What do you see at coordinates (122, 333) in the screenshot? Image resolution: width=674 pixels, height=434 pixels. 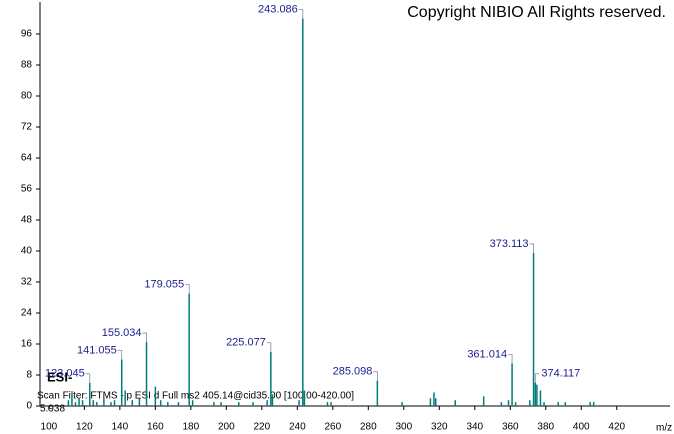 I see `peak-label: 155.034` at bounding box center [122, 333].